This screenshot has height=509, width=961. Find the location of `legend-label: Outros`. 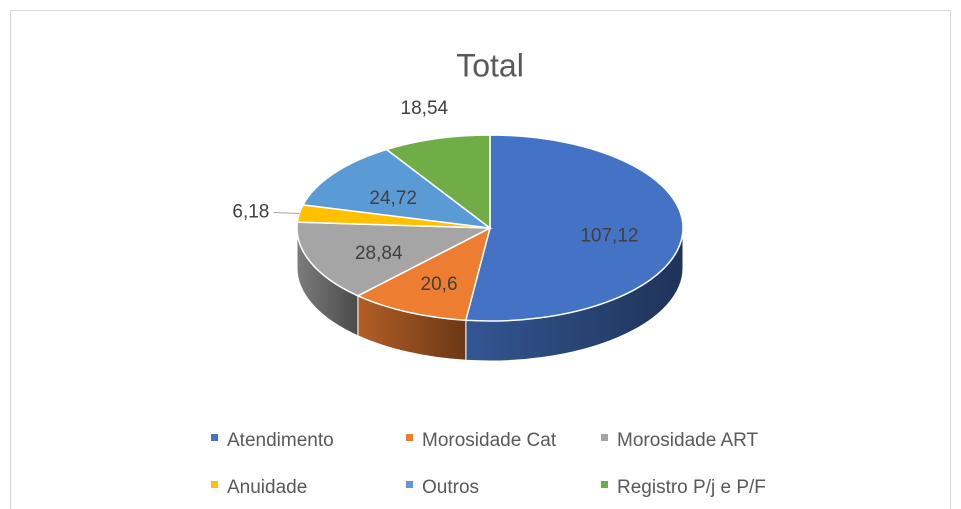

legend-label: Outros is located at coordinates (450, 487).